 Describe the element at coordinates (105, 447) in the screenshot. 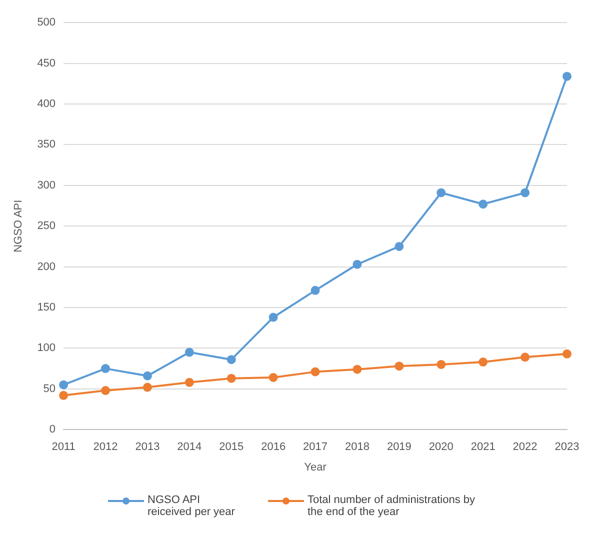

I see `x-tick-label: 2012` at that location.